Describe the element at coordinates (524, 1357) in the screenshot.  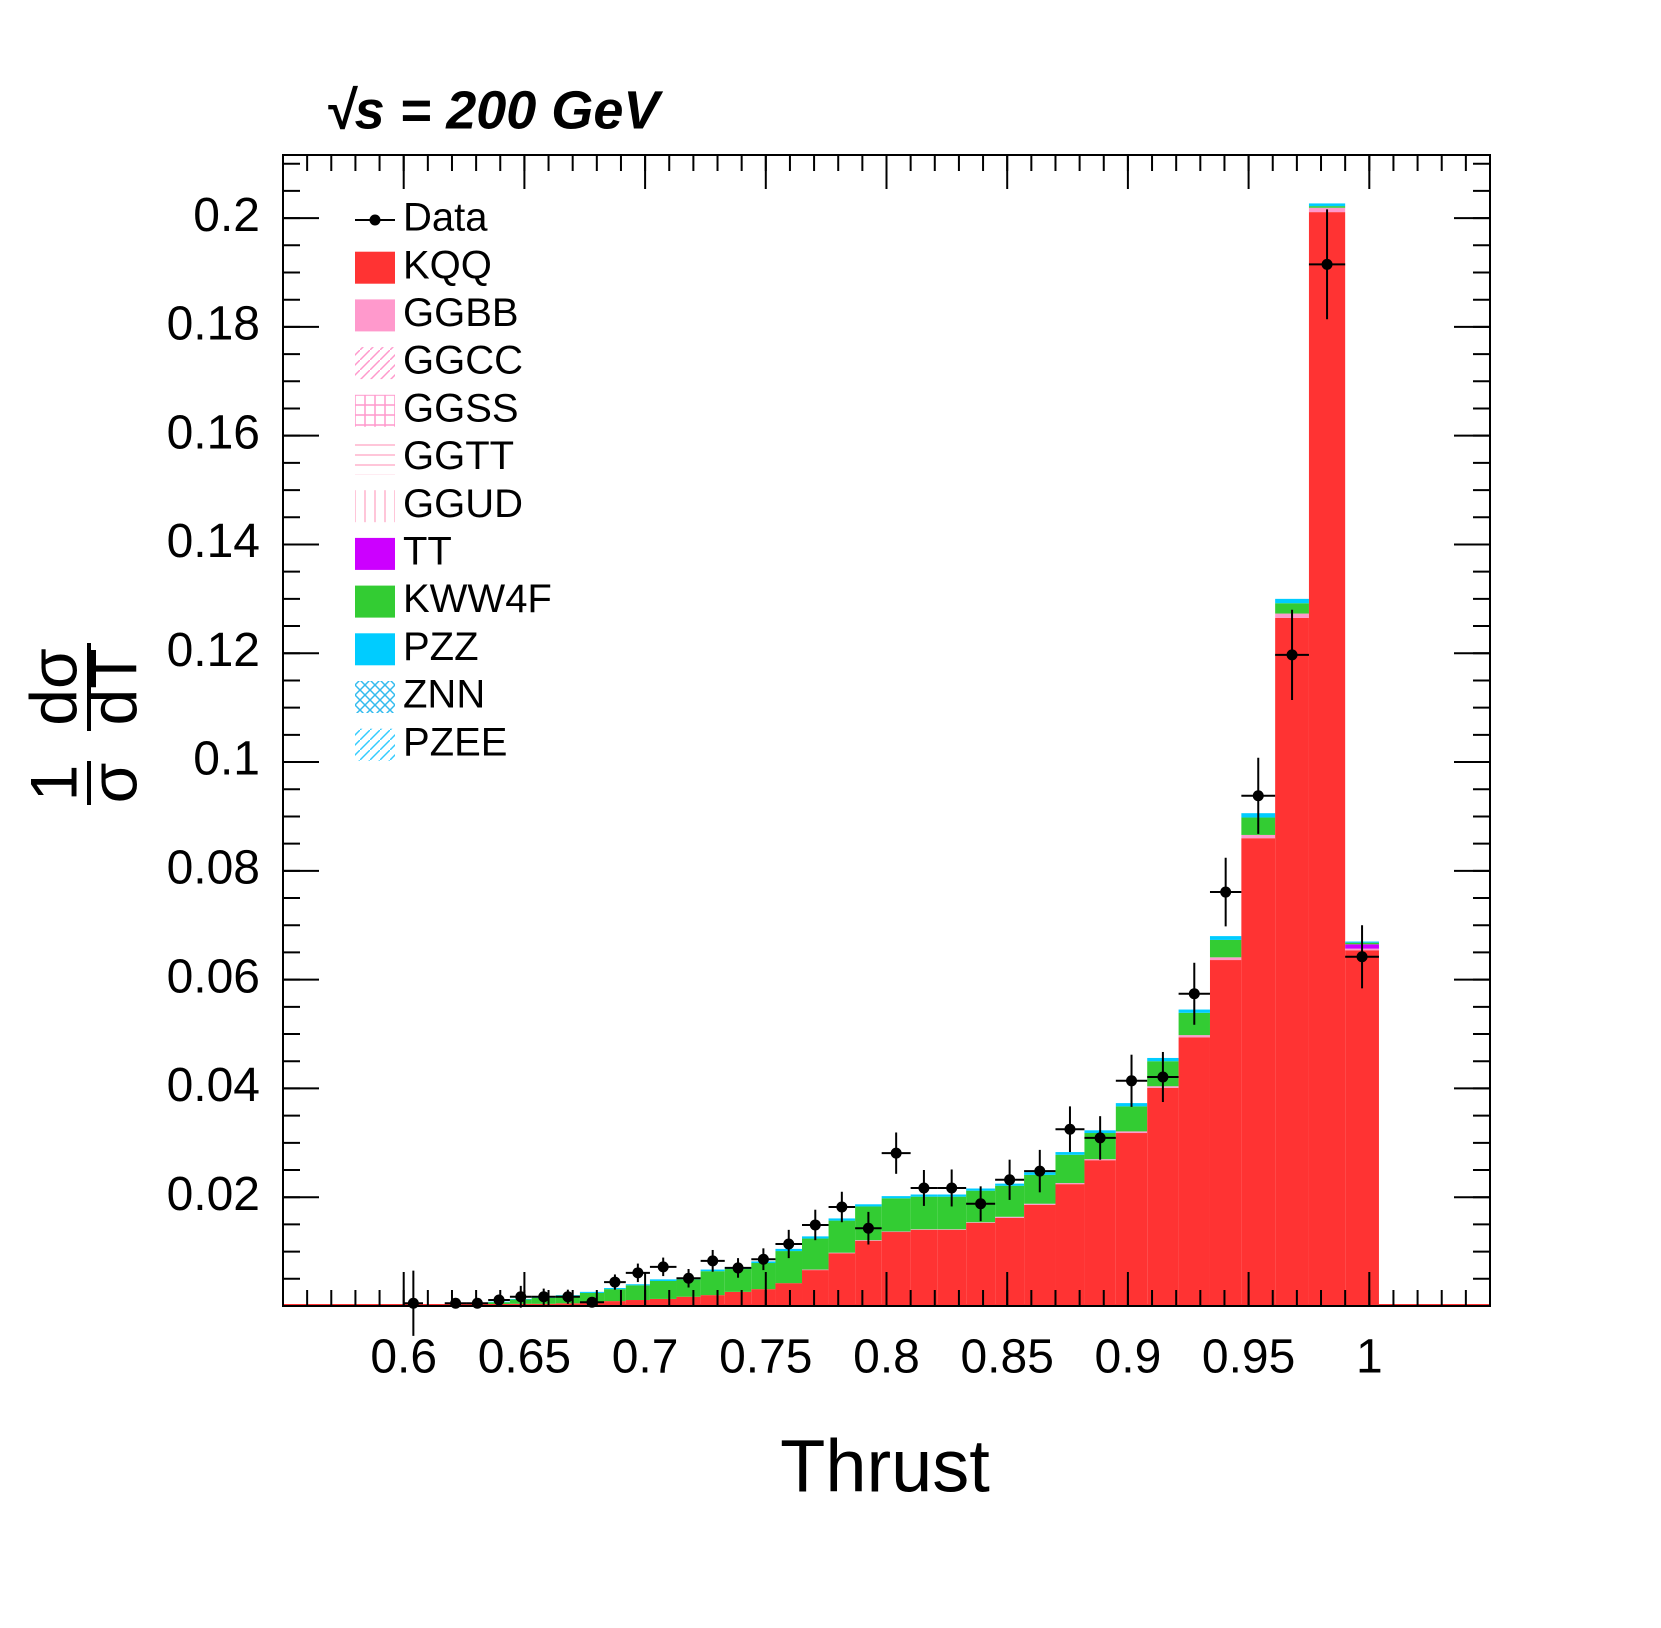
I see `x-tick-label: 0.65` at that location.